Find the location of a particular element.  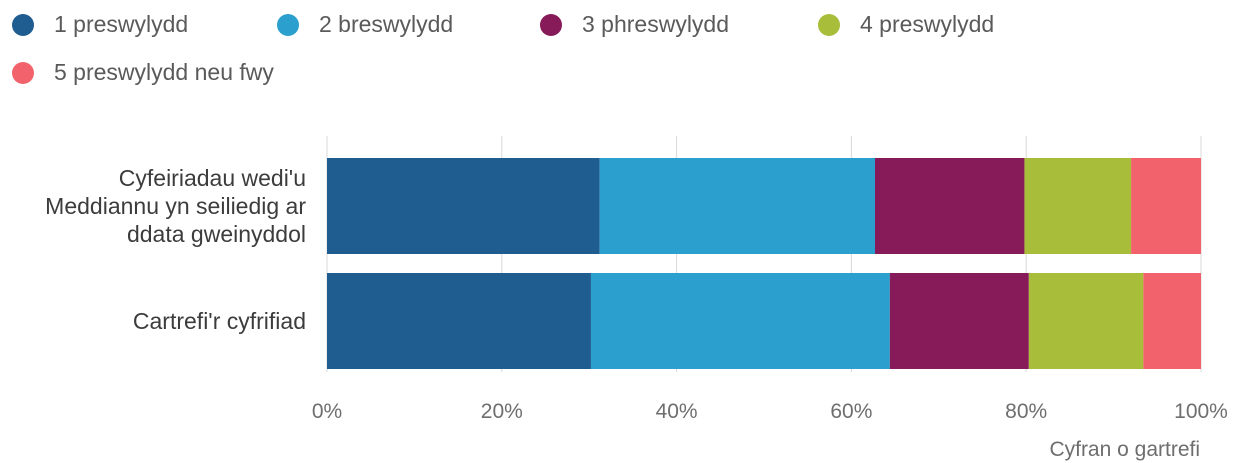

legend-label: 5 preswylydd neu fwy is located at coordinates (164, 72).